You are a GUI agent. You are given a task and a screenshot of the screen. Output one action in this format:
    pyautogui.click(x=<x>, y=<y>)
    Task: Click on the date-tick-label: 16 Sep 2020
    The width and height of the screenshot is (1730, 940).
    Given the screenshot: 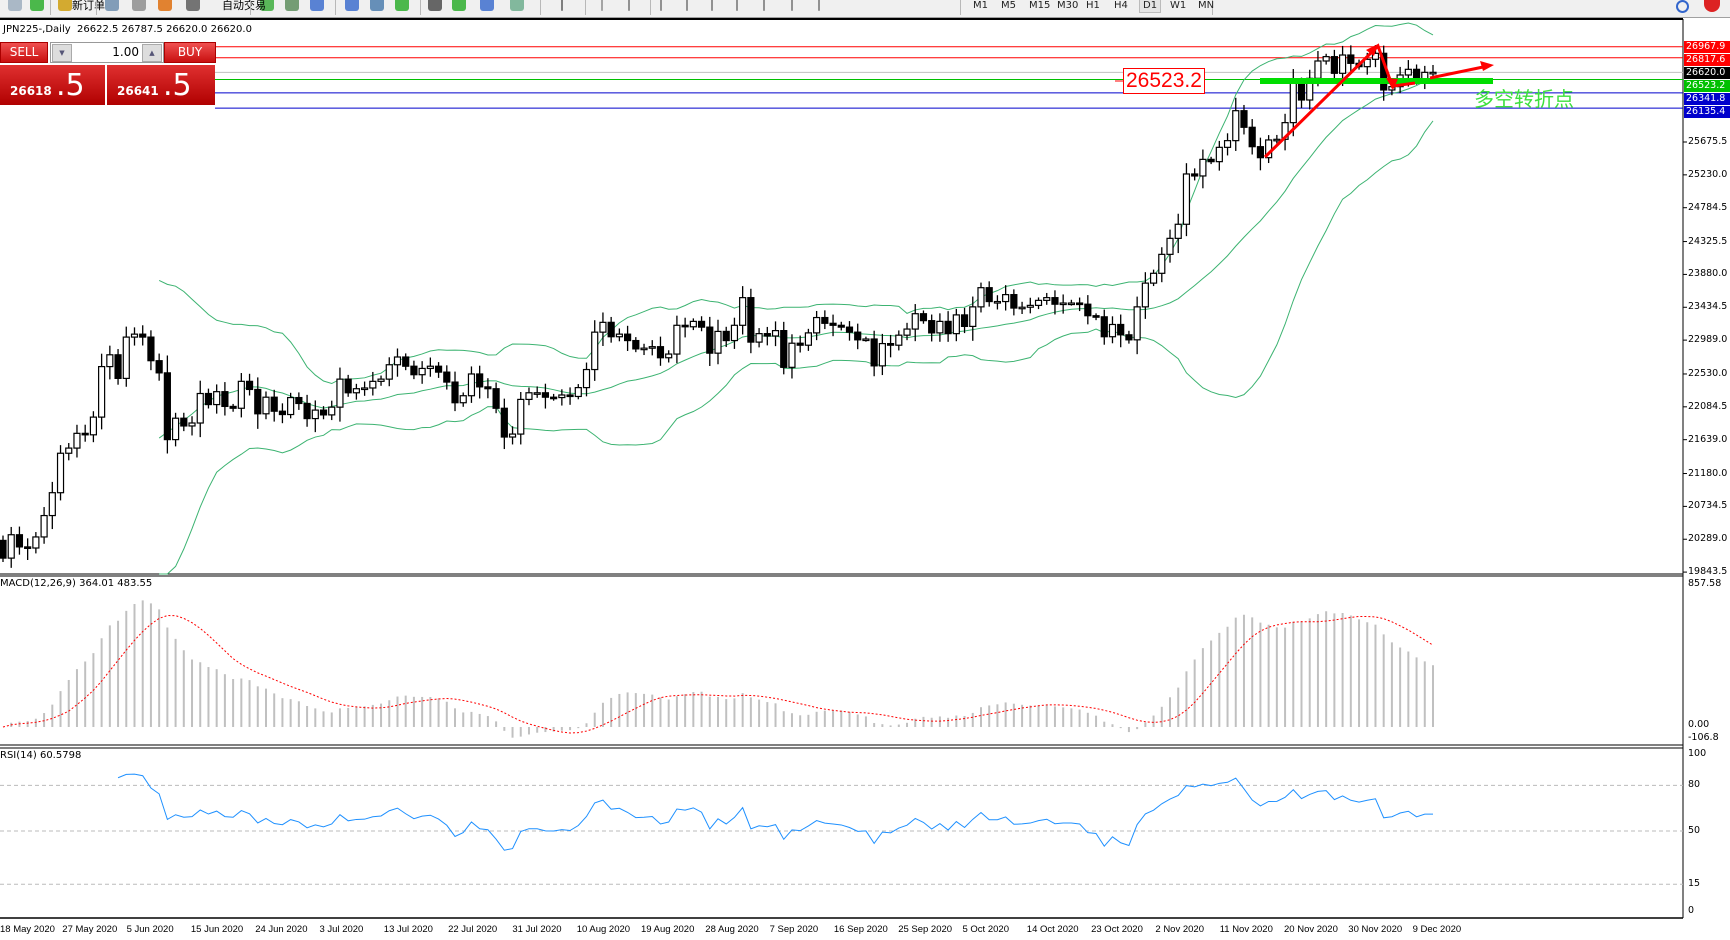 What is the action you would take?
    pyautogui.click(x=860, y=929)
    